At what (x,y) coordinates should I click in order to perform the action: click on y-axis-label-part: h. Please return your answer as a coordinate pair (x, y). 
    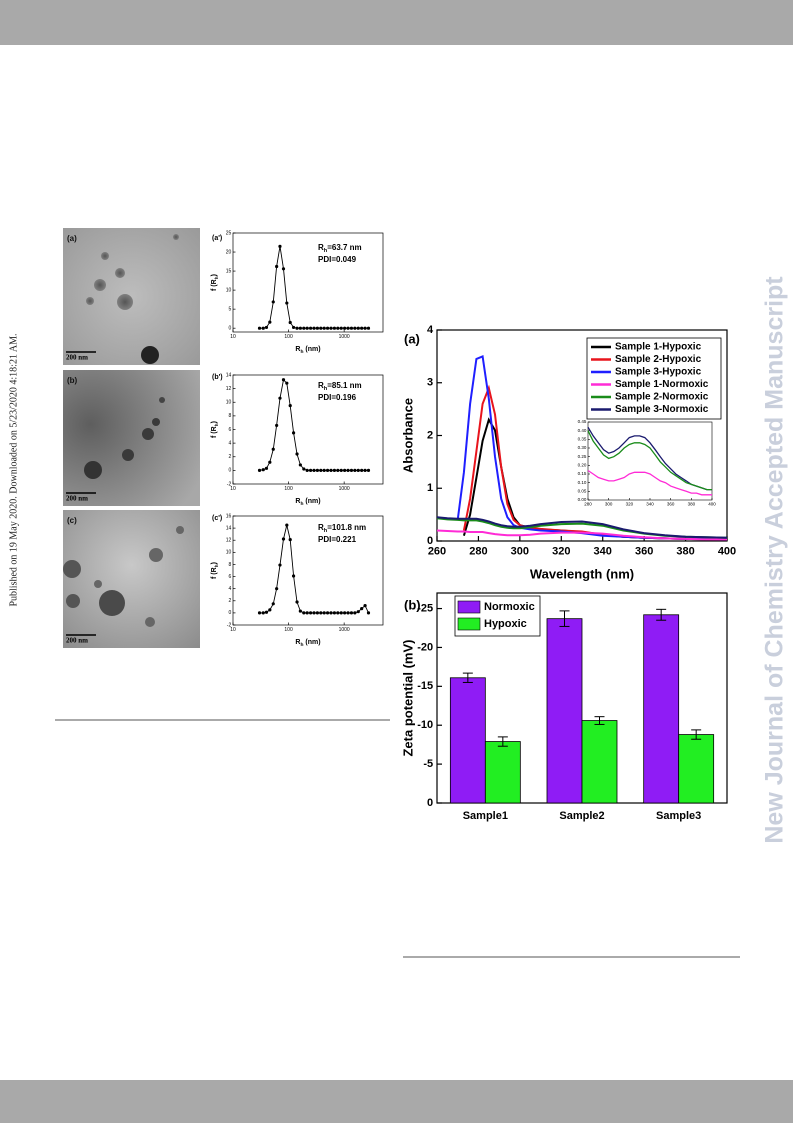
    Looking at the image, I should click on (217, 565).